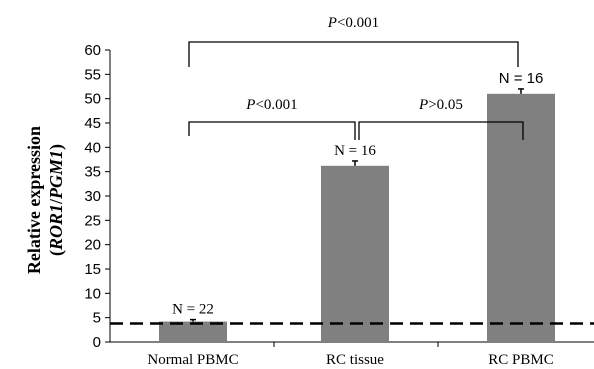 Image resolution: width=594 pixels, height=369 pixels. I want to click on y-axis-title: Relative expression (ROR1/PGM1), so click(45, 200).